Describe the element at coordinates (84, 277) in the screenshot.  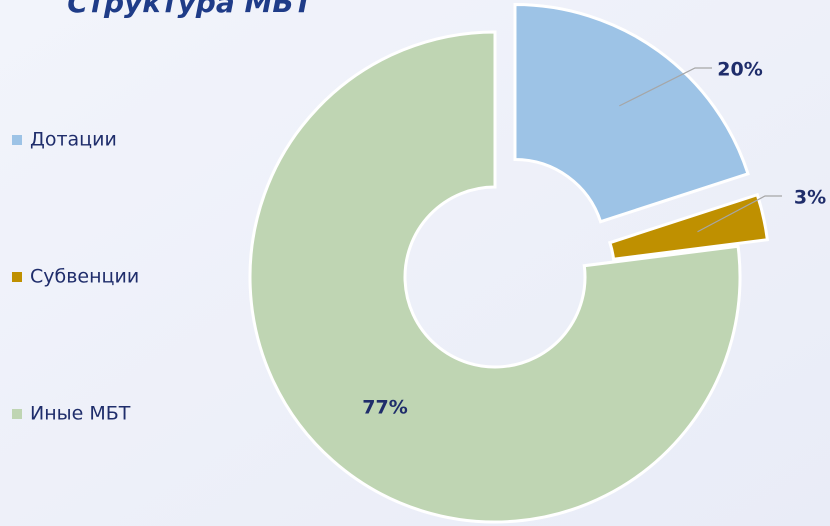
I see `legend-label: Субвенции` at that location.